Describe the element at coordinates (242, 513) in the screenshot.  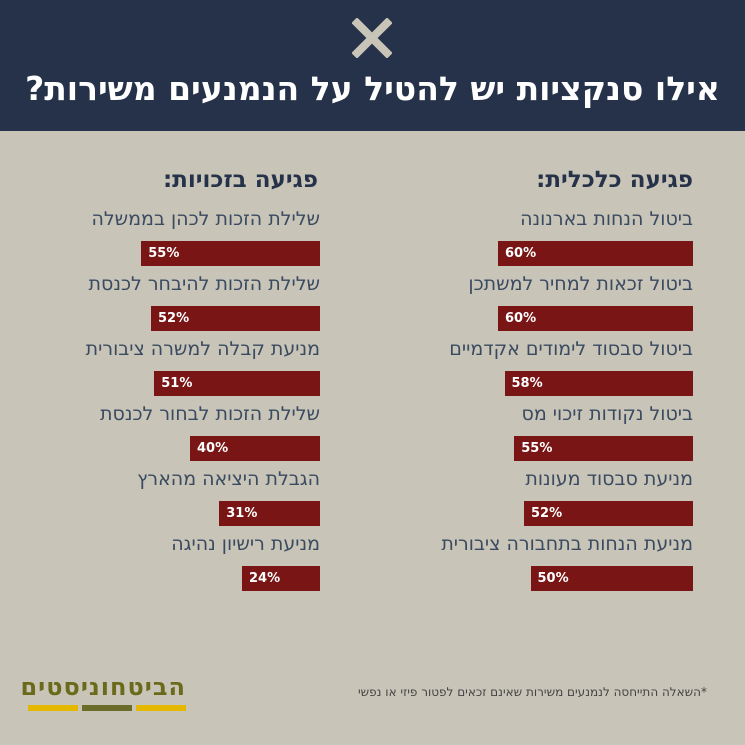
I see `rights-value-5: 31%` at that location.